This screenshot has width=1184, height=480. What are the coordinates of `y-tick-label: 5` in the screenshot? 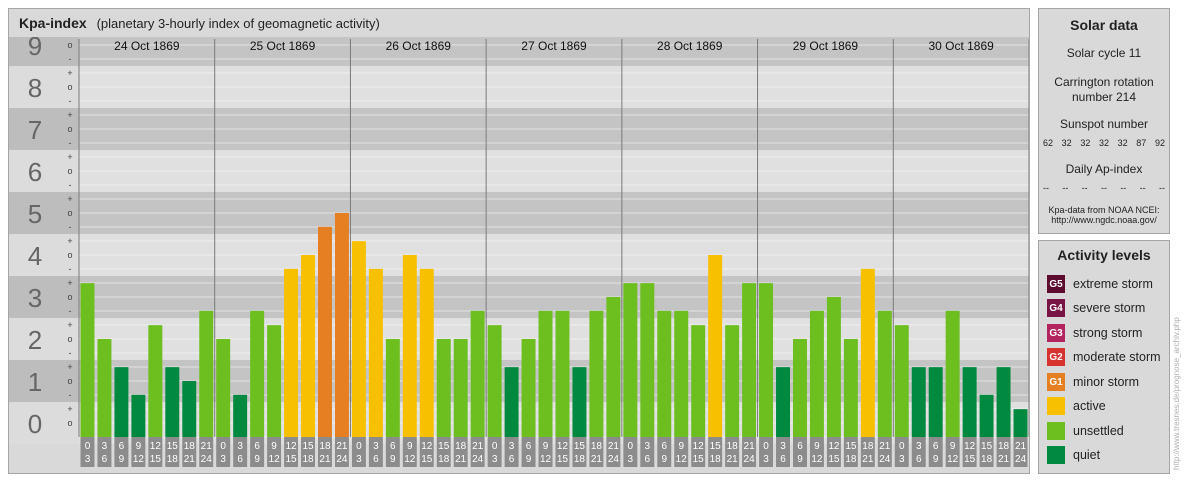 It's located at (35, 214).